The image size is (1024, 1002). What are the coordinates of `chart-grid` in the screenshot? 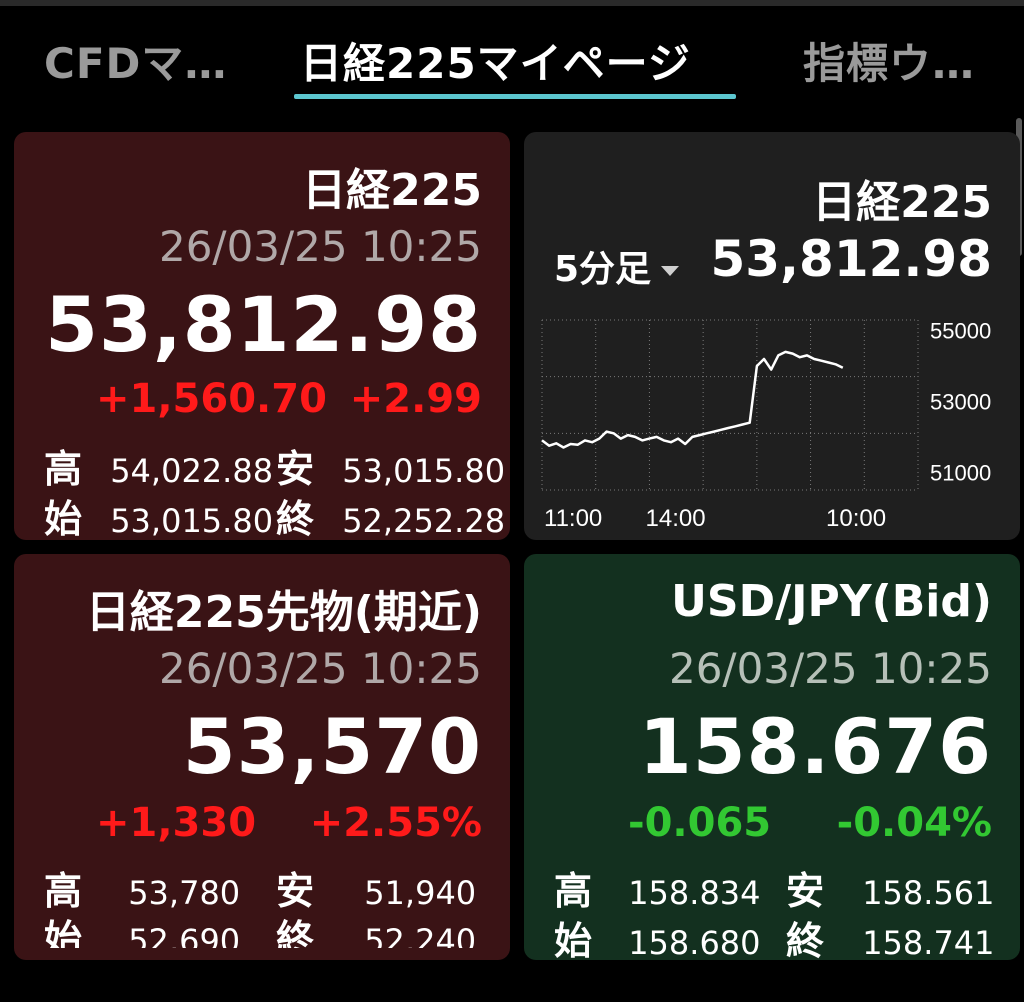 It's located at (730, 405).